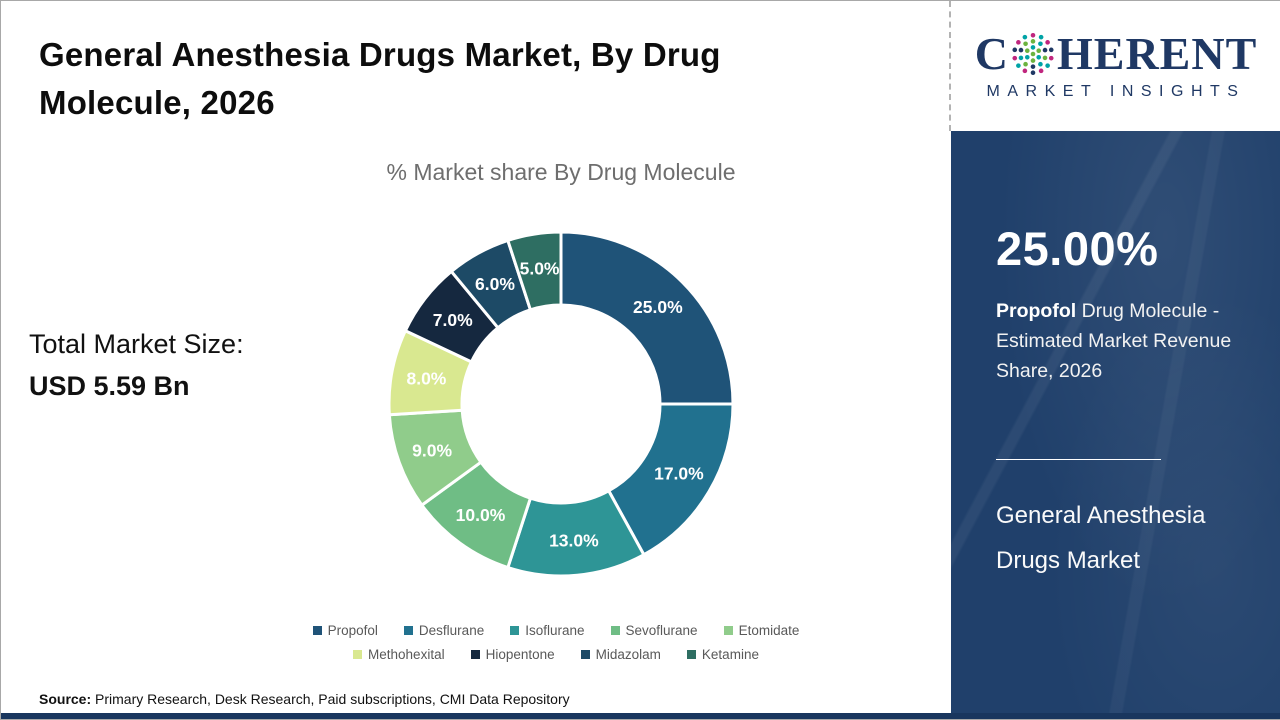  Describe the element at coordinates (136, 366) in the screenshot. I see `total-market-size: Total Market Size: USD 5.59 Bn` at that location.